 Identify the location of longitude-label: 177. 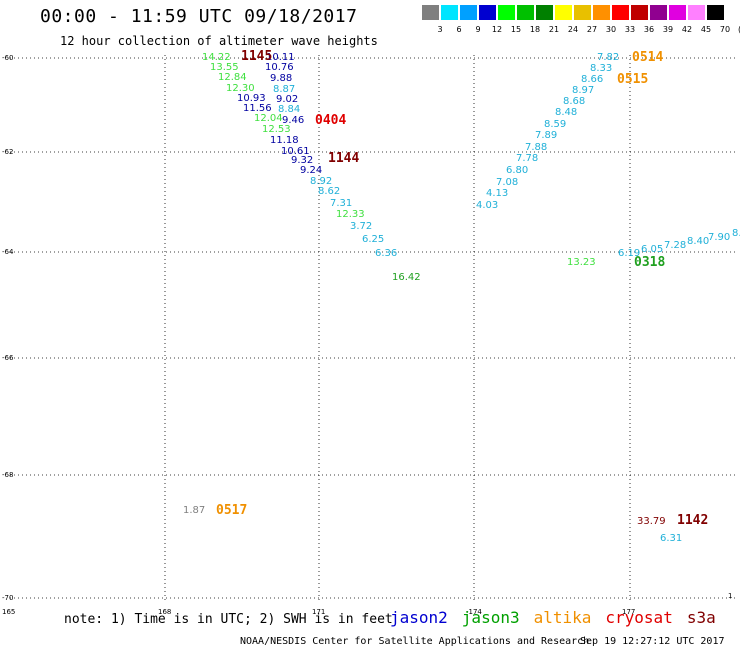
(628, 612).